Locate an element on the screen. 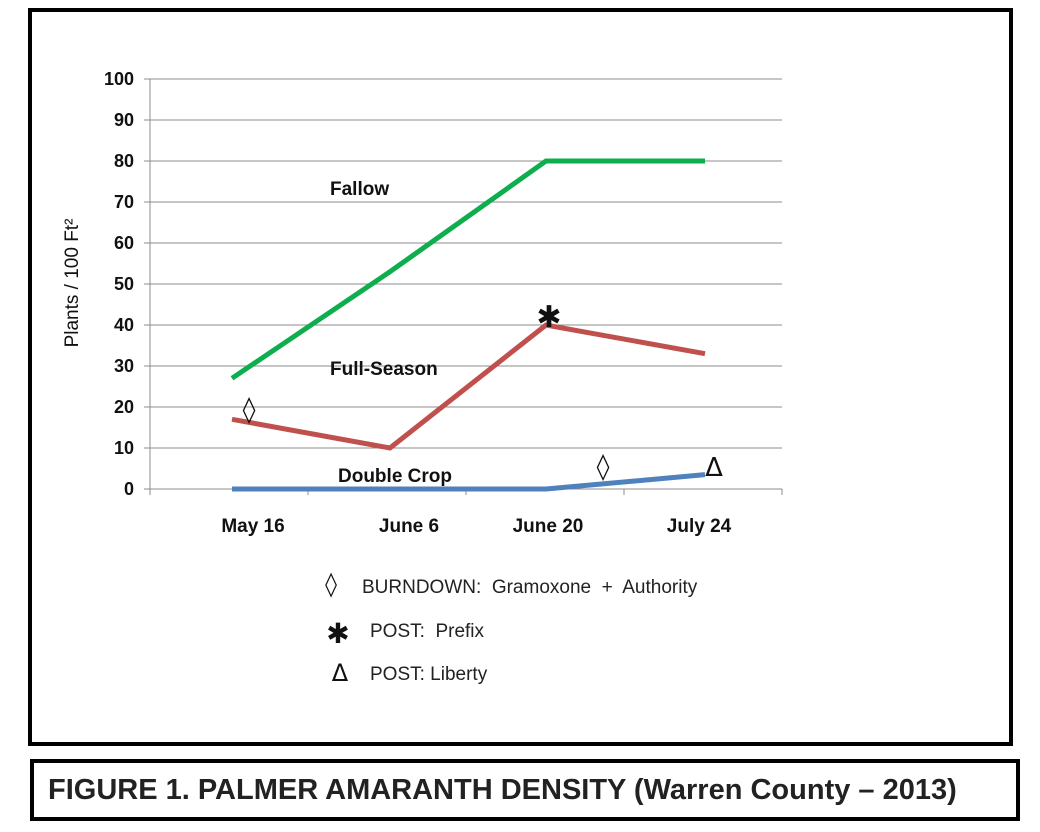 This screenshot has height=832, width=1040. series-label-fallow: Fallow is located at coordinates (359, 189).